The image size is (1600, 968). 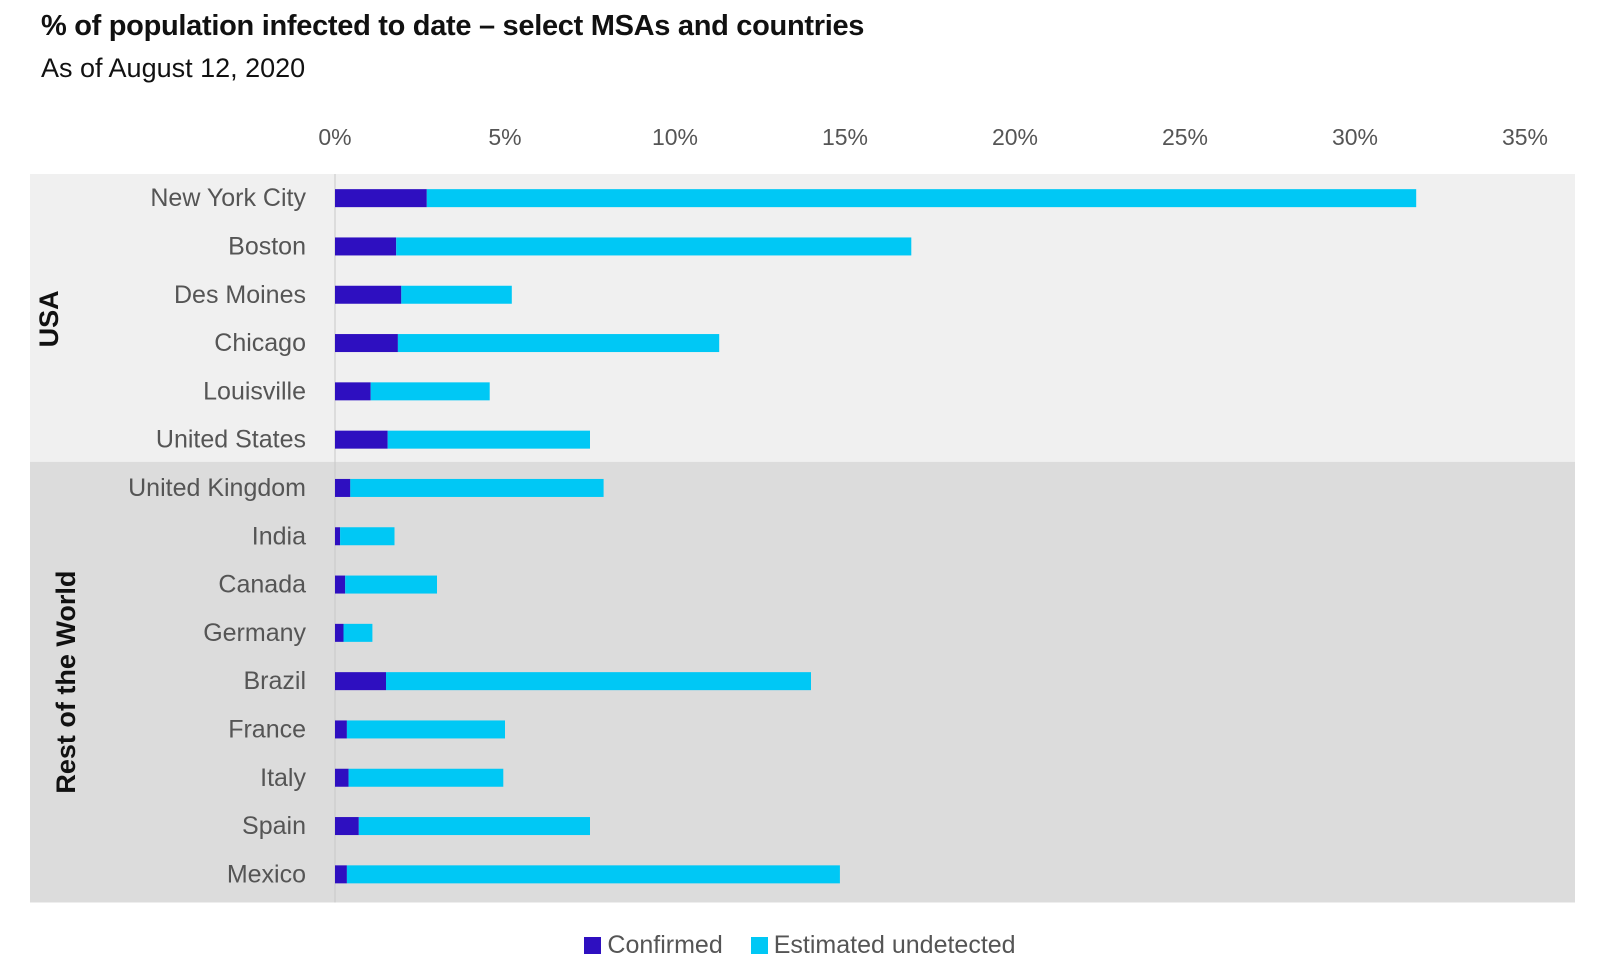 I want to click on group-label-usa: USA, so click(x=49, y=318).